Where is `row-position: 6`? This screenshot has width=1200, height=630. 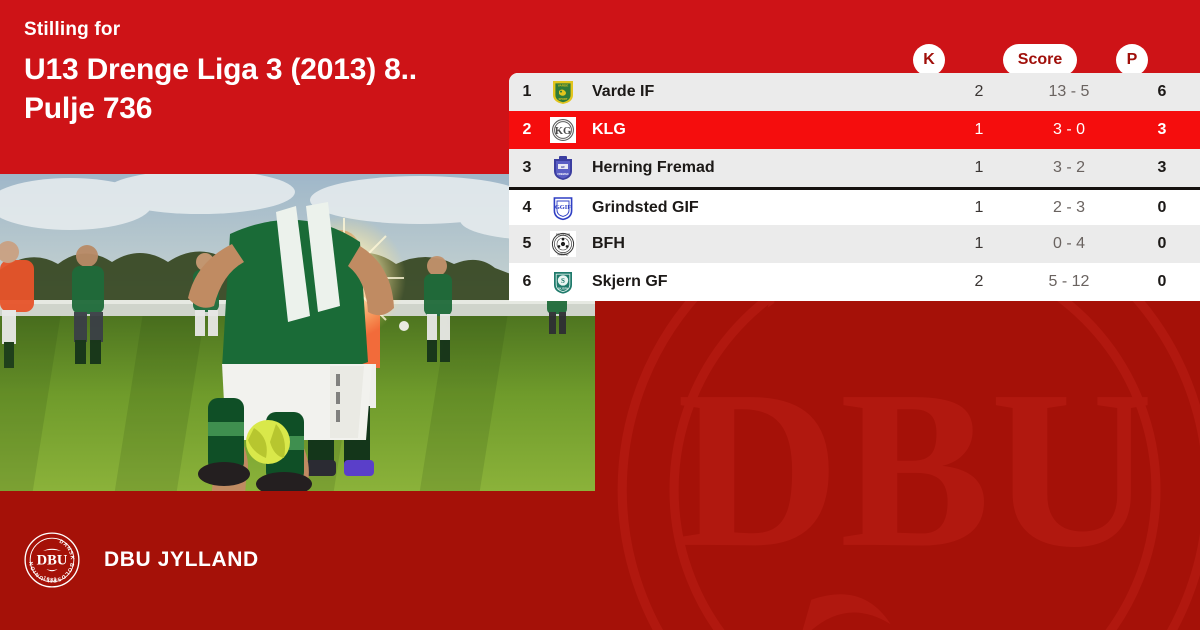 row-position: 6 is located at coordinates (527, 281).